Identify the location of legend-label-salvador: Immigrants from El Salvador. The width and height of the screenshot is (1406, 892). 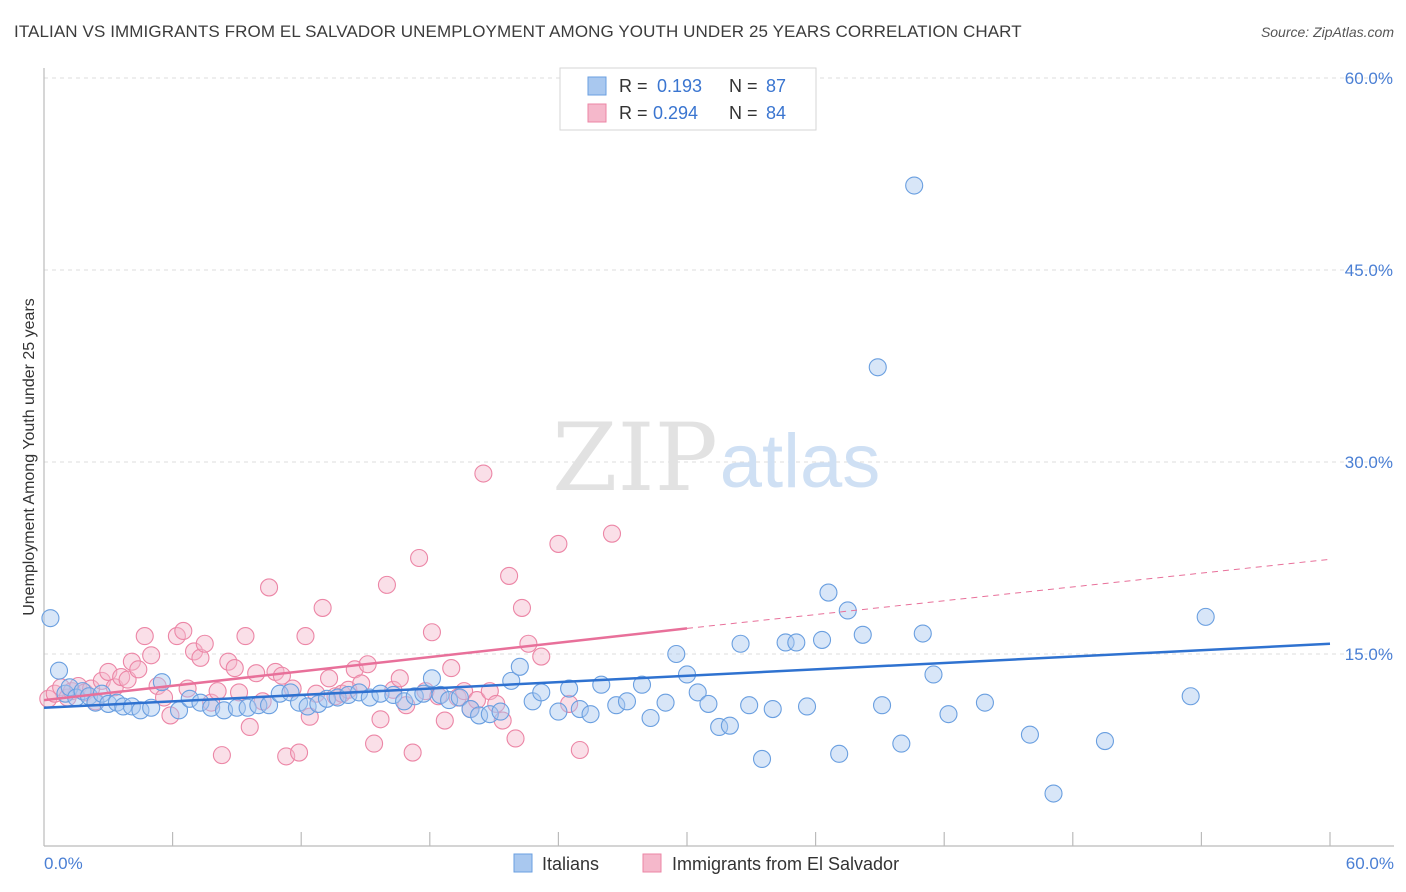
(785, 864).